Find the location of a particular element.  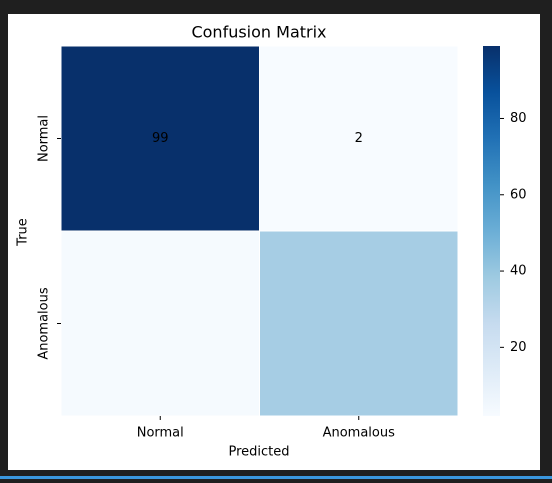

x-tick-label: Anomalous is located at coordinates (359, 433).